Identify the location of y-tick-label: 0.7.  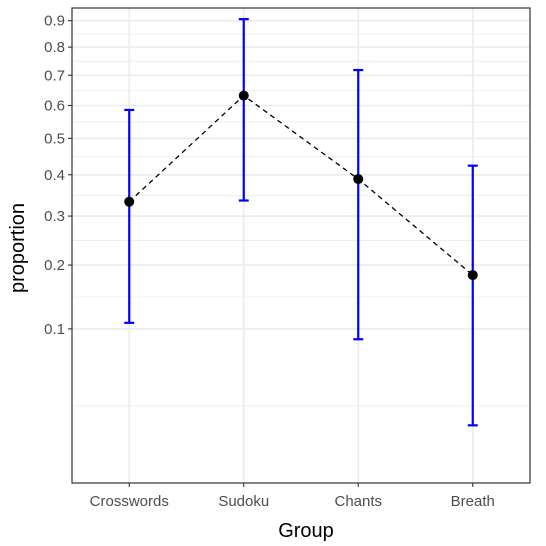
(54, 75).